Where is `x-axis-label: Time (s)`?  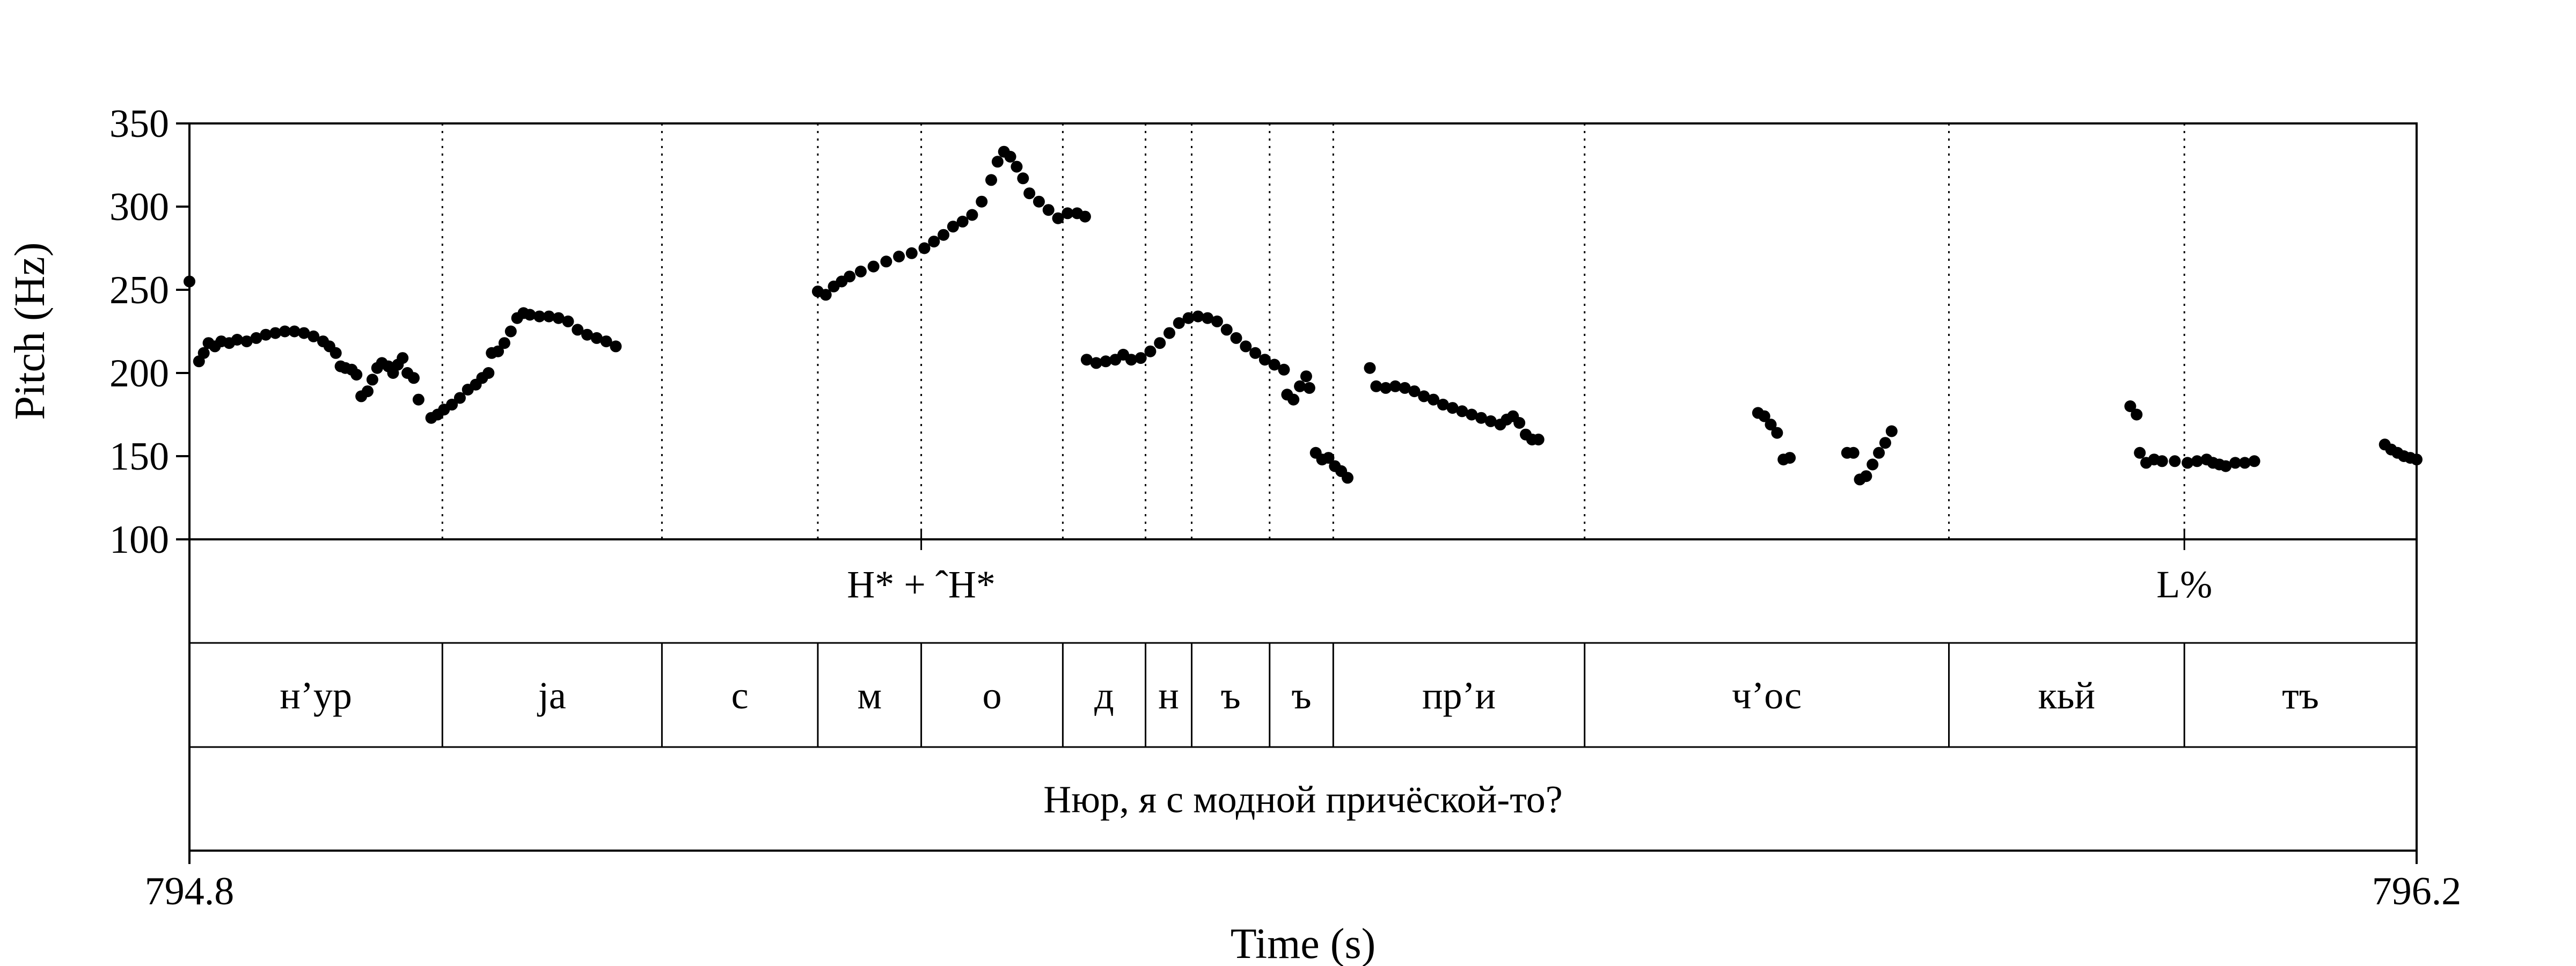
x-axis-label: Time (s) is located at coordinates (1303, 943).